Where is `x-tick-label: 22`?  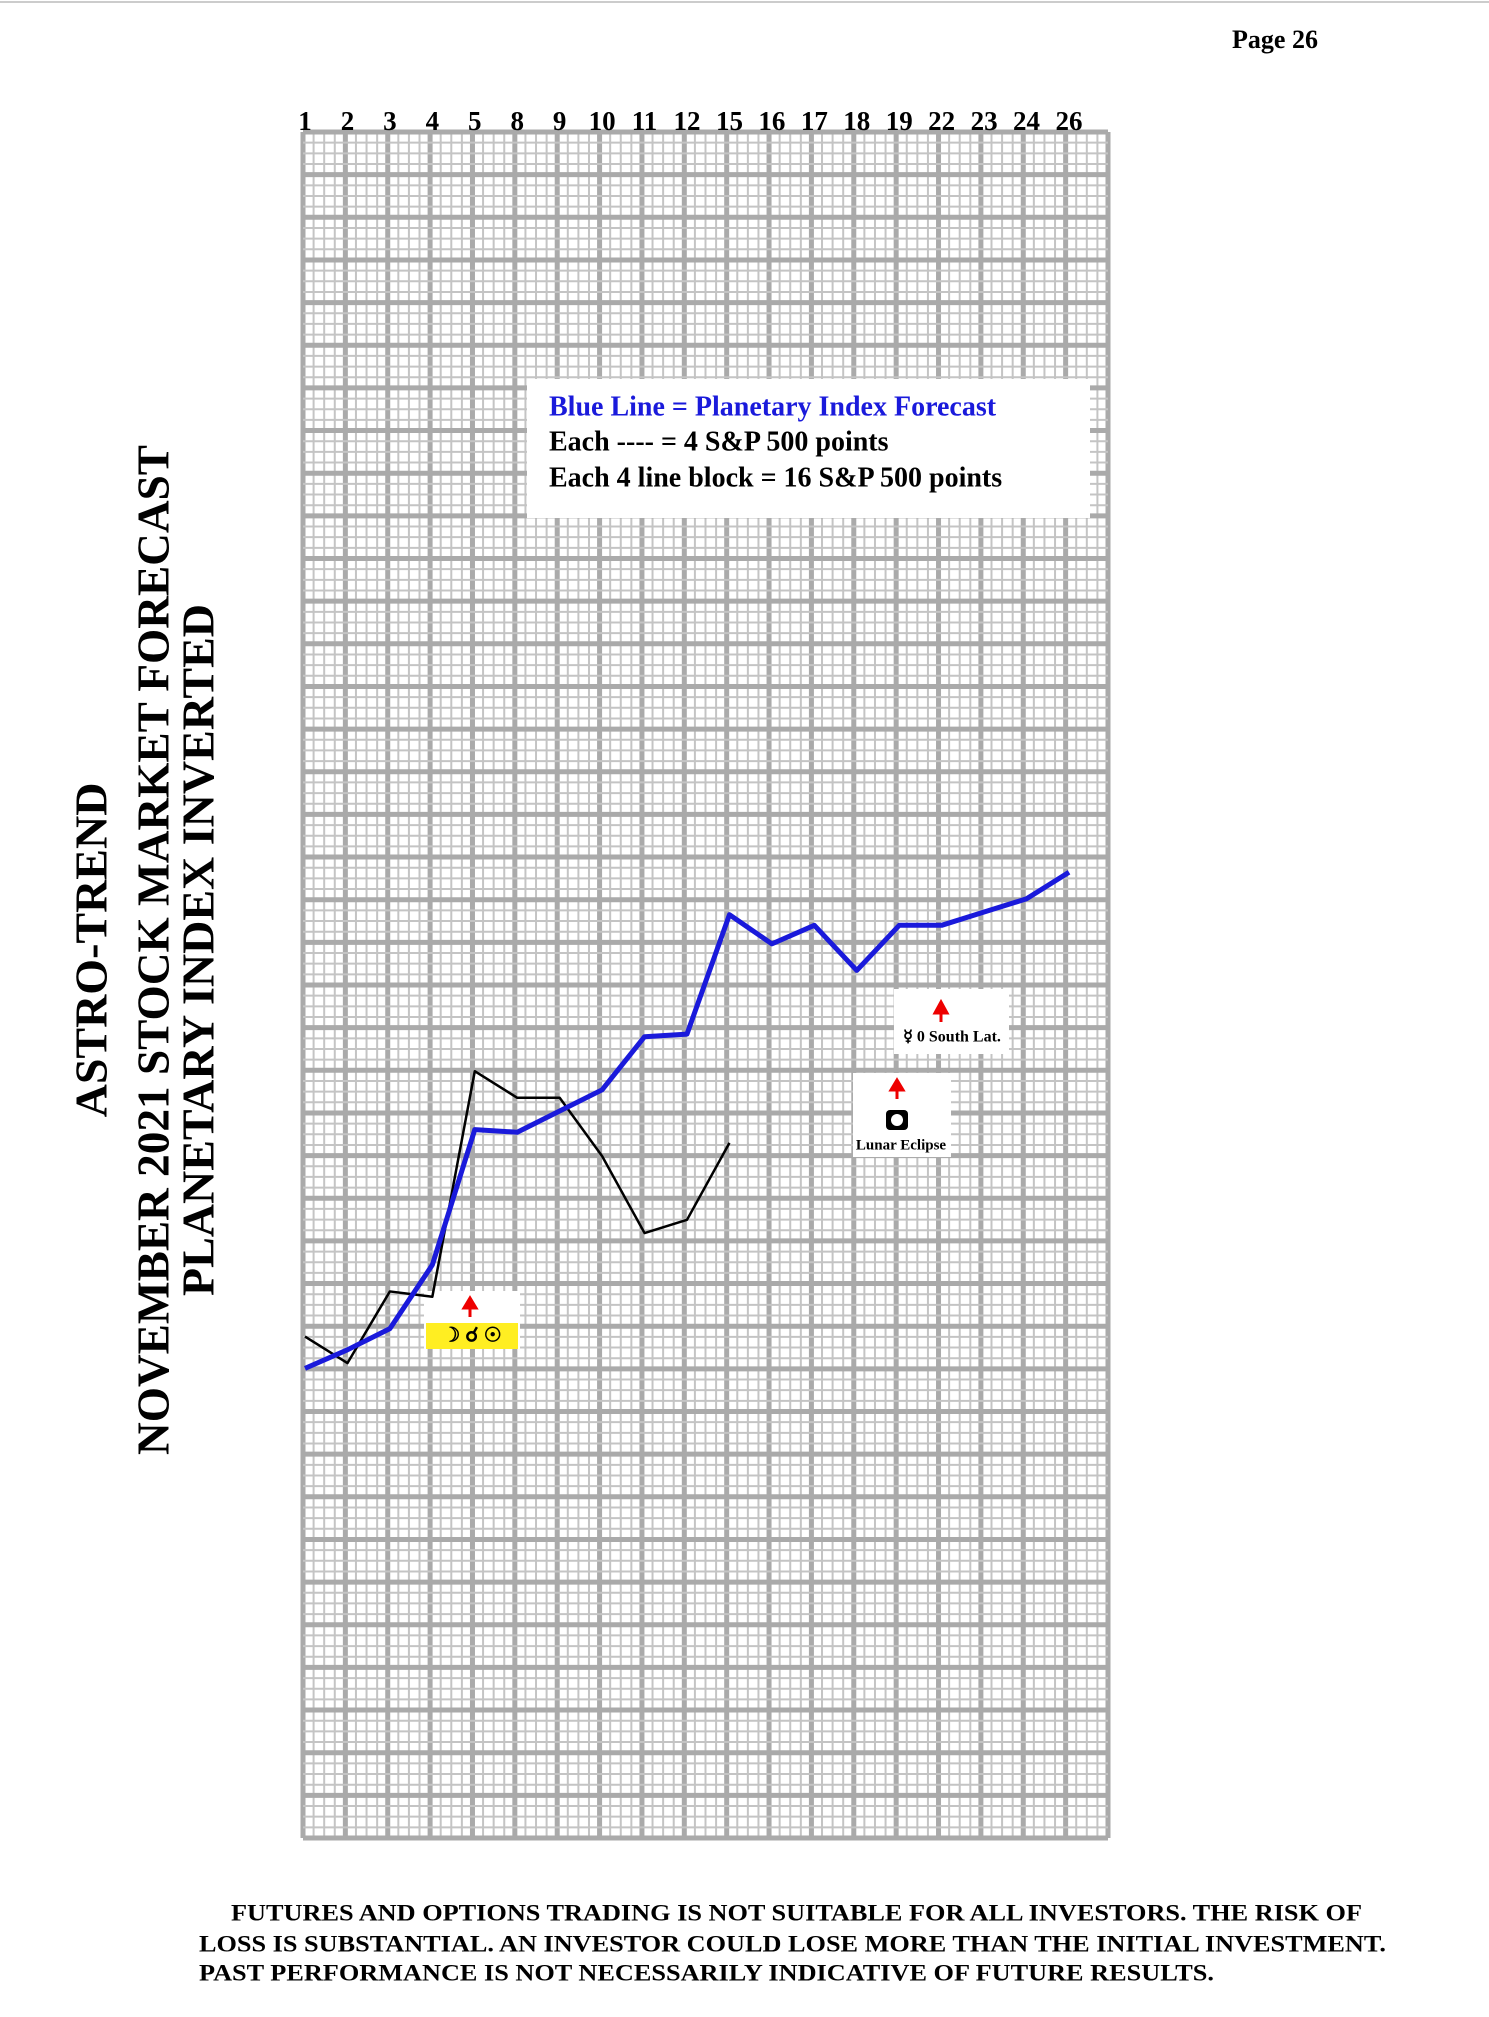 x-tick-label: 22 is located at coordinates (941, 121).